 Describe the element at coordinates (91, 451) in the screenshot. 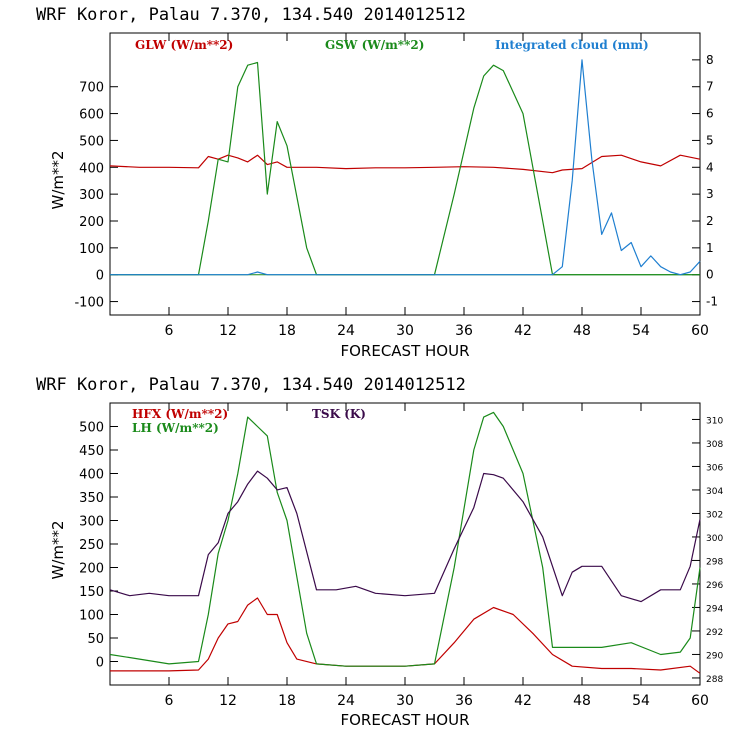

I see `y-tick-label: 450` at that location.